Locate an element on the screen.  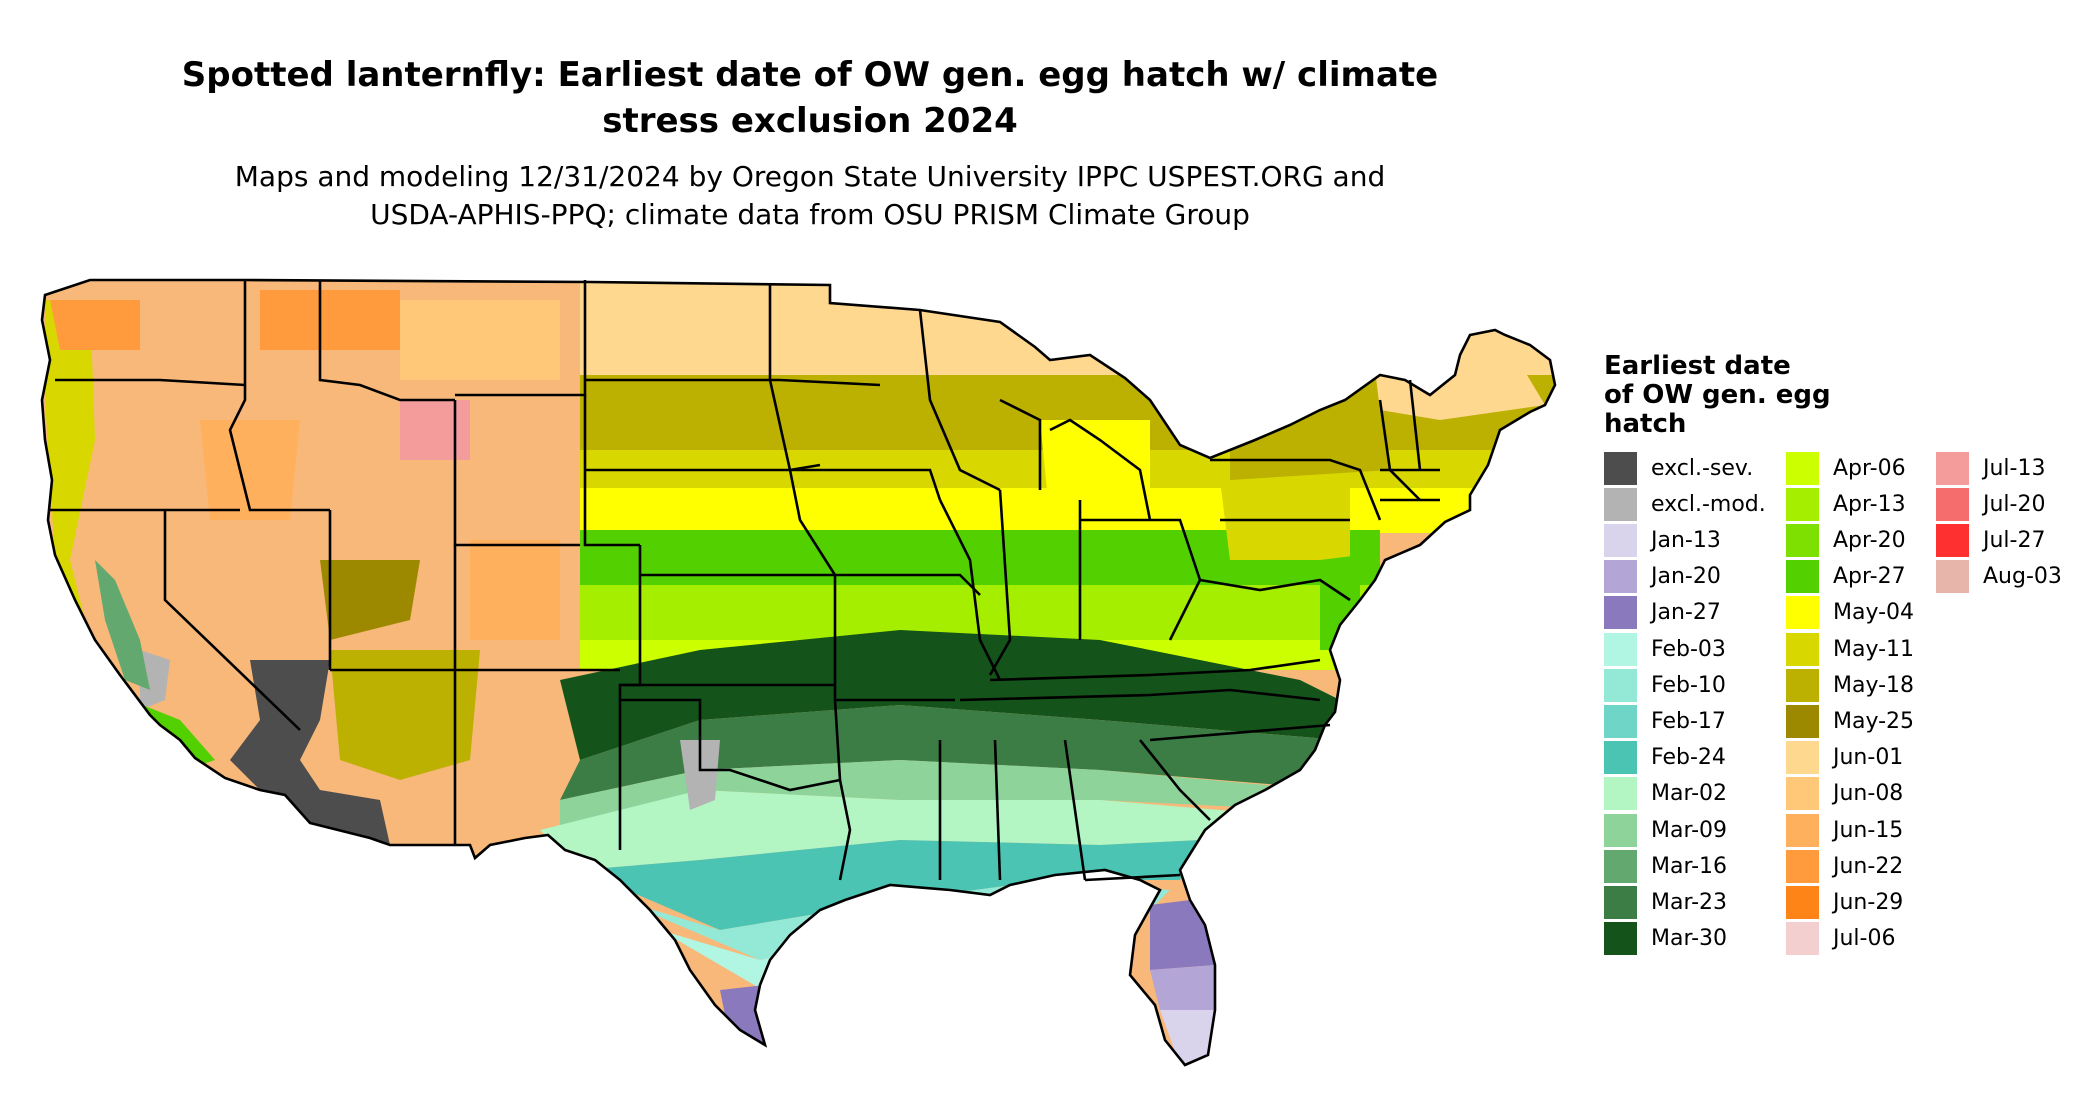
wa-coast-jun22 is located at coordinates (95, 325).